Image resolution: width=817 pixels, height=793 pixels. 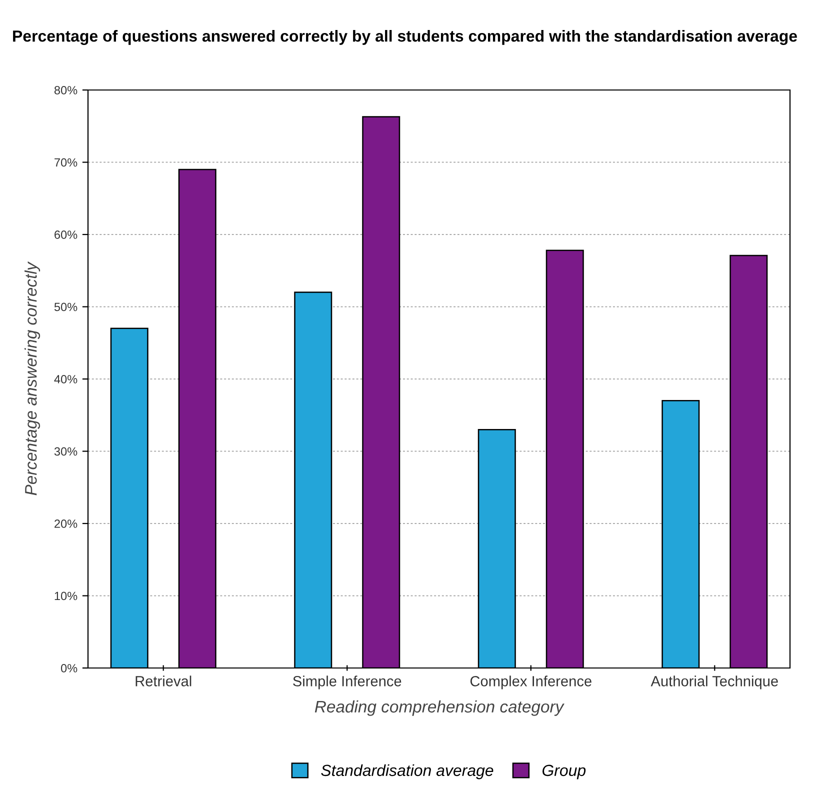 What do you see at coordinates (405, 37) in the screenshot?
I see `chart-title: Percentage of questions answered correctly by all students compared with the standardisation average` at bounding box center [405, 37].